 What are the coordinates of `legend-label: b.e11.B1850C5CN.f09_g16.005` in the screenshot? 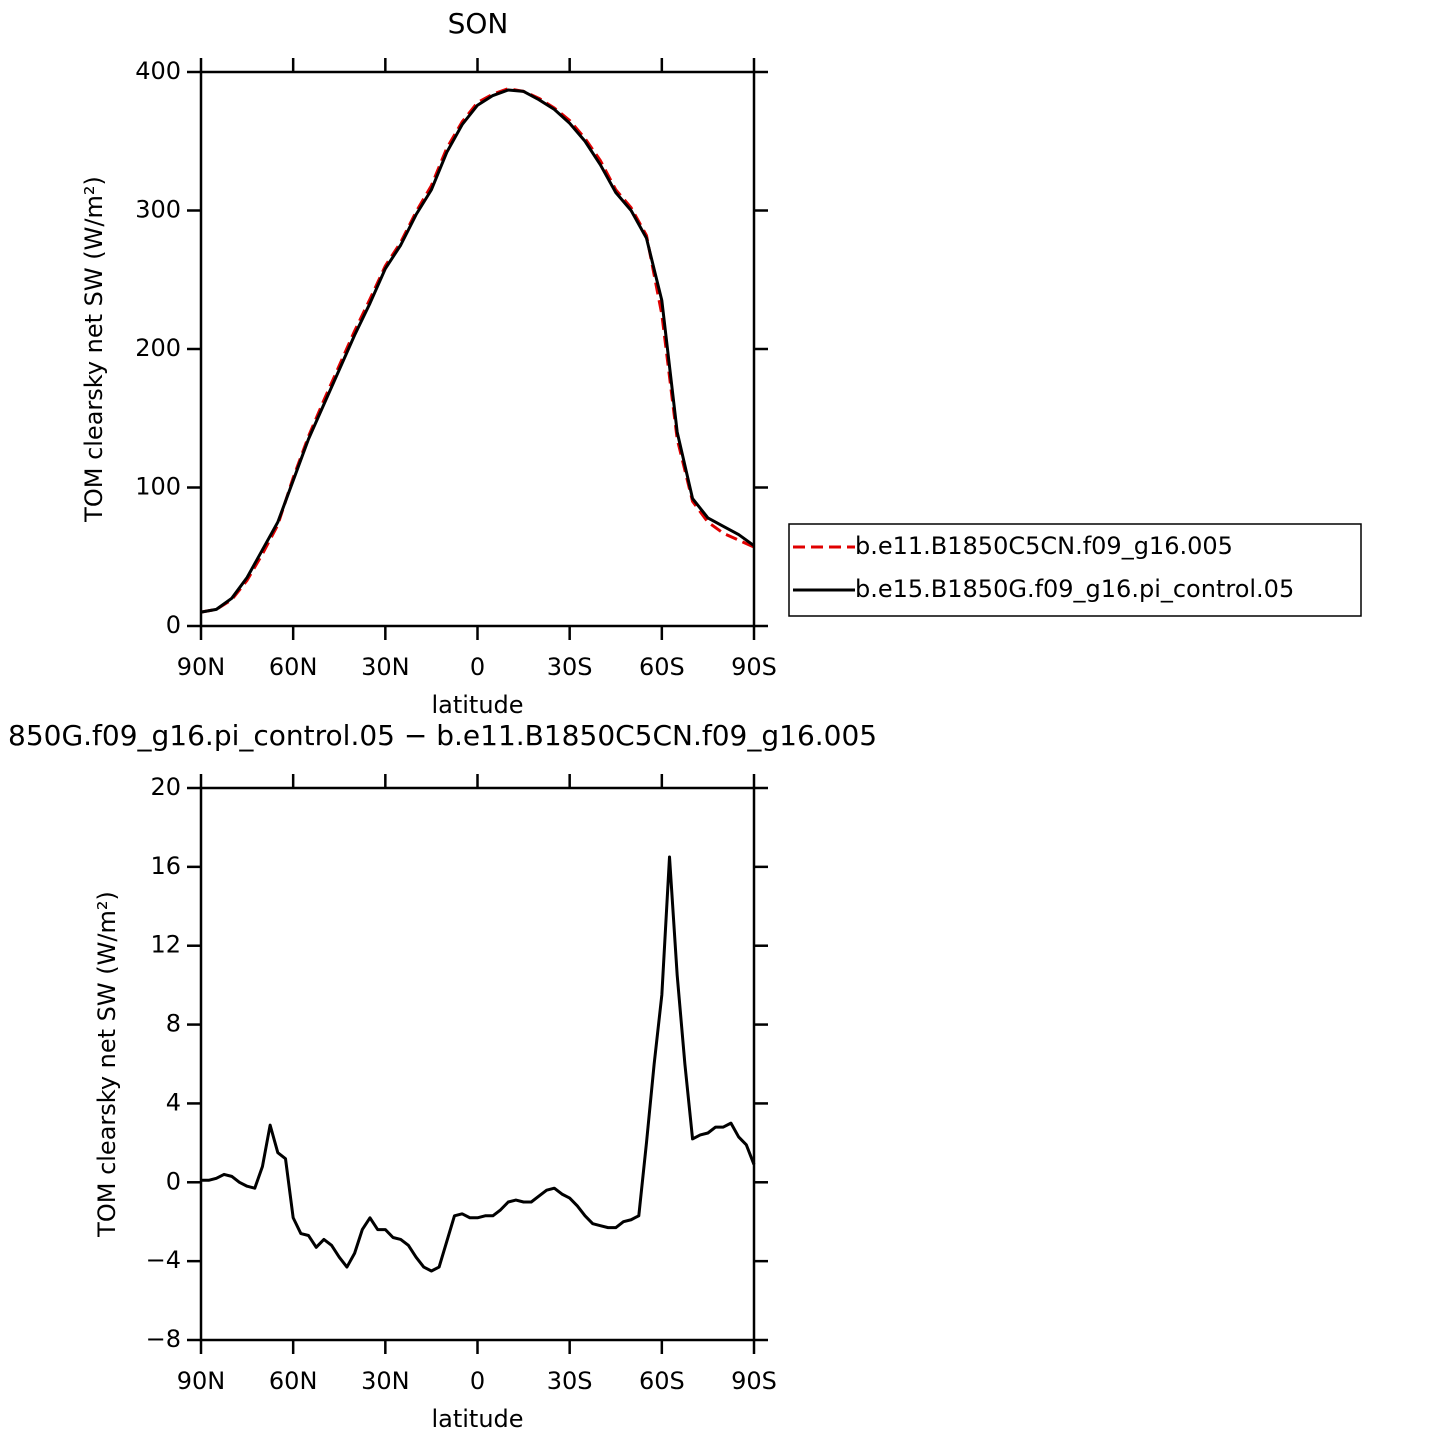 It's located at (1044, 546).